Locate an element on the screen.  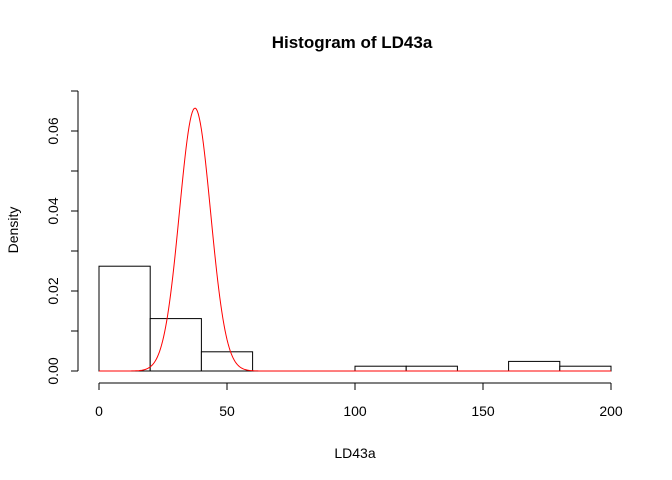
chart-title: Histogram of LD43a is located at coordinates (352, 42).